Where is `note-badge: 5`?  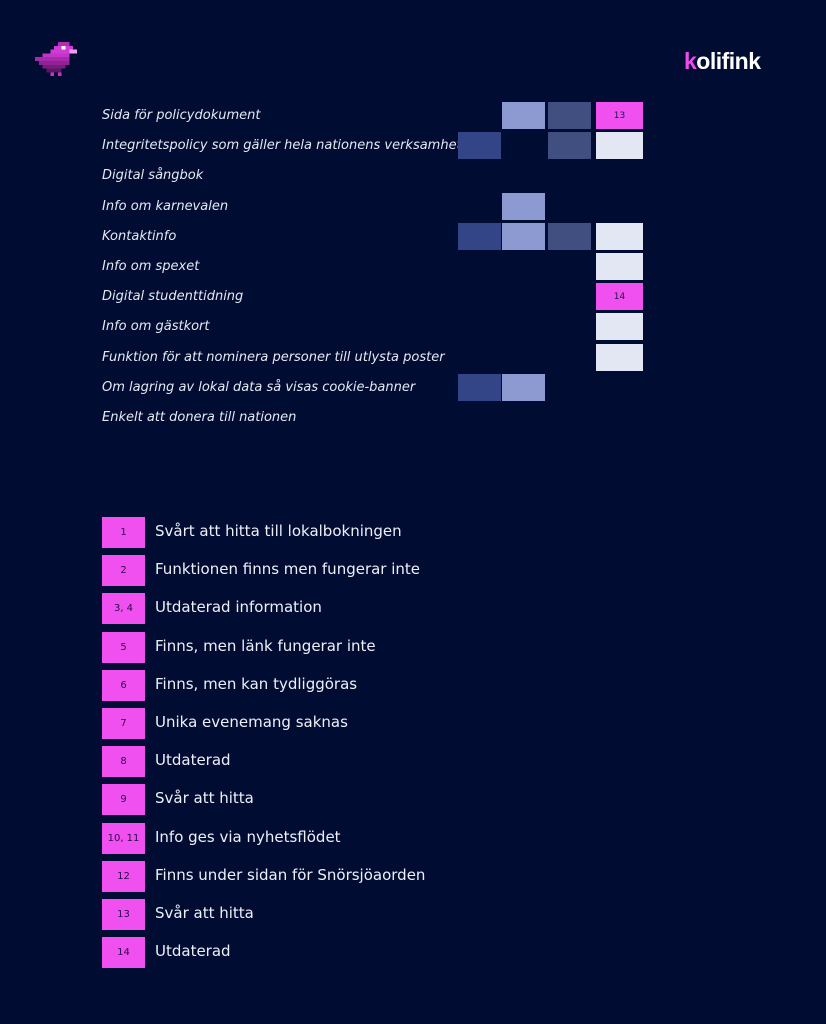
note-badge: 5 is located at coordinates (123, 647).